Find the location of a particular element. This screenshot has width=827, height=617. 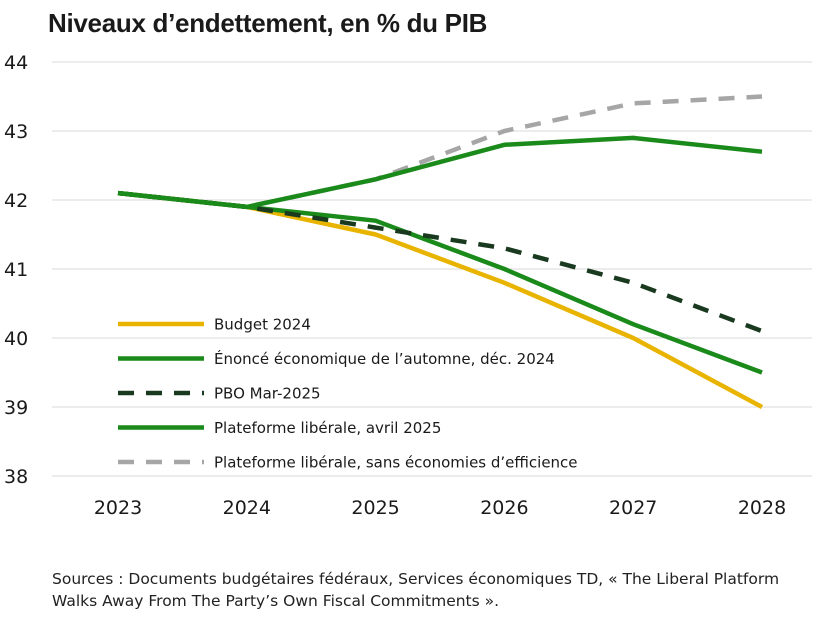

legend-label: PBO Mar-2025 is located at coordinates (267, 394).